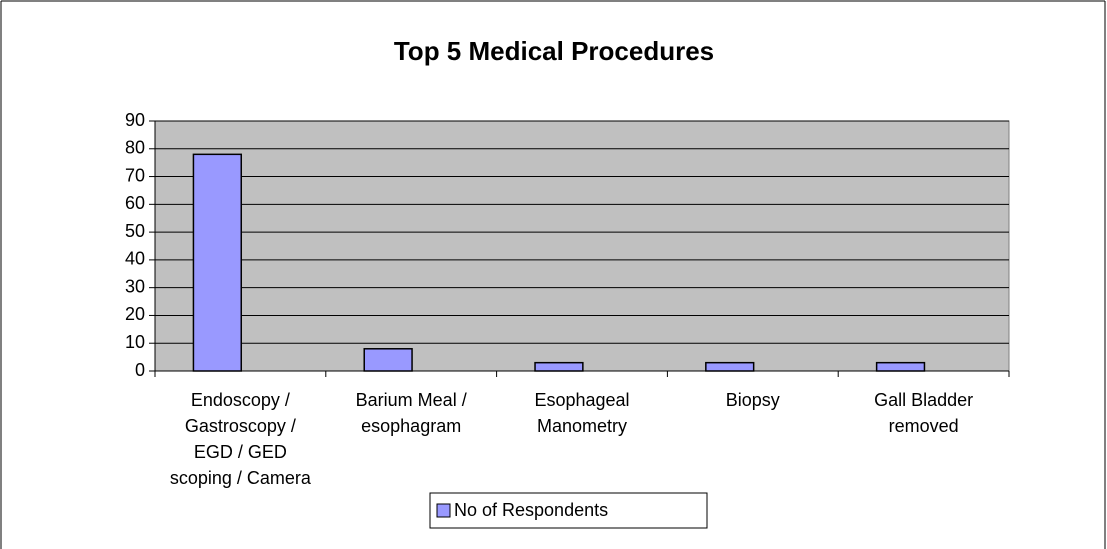 This screenshot has height=549, width=1107. What do you see at coordinates (135, 175) in the screenshot?
I see `y-tick-label: 70` at bounding box center [135, 175].